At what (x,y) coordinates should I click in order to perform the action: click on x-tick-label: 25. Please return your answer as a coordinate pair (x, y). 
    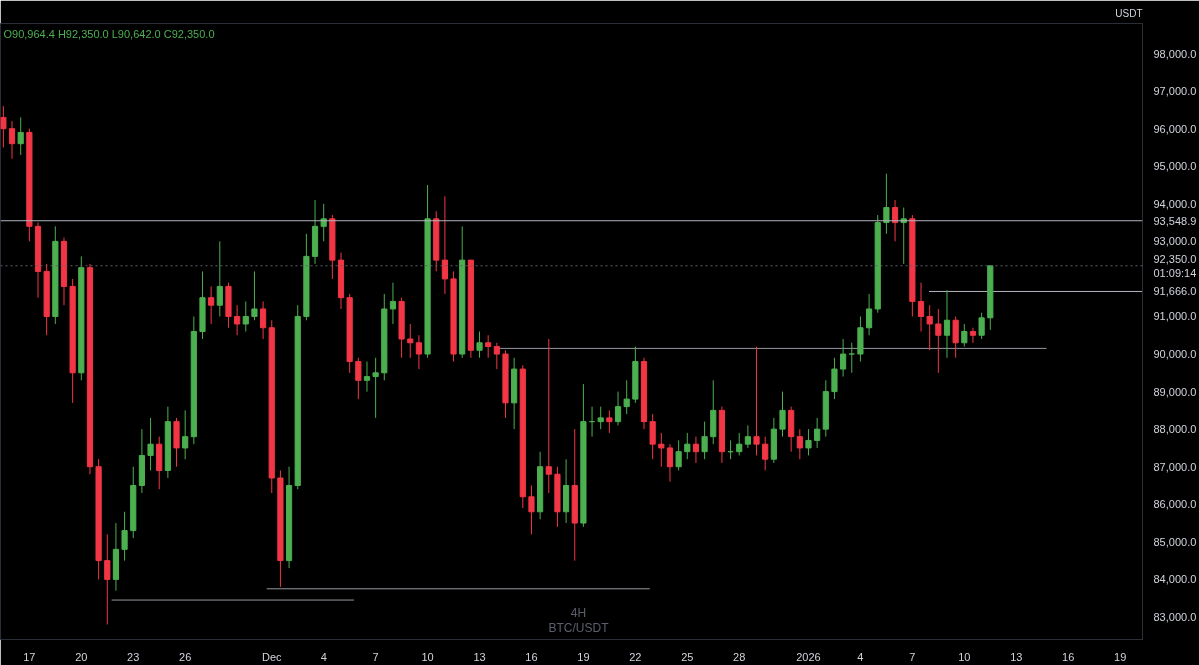
    Looking at the image, I should click on (687, 656).